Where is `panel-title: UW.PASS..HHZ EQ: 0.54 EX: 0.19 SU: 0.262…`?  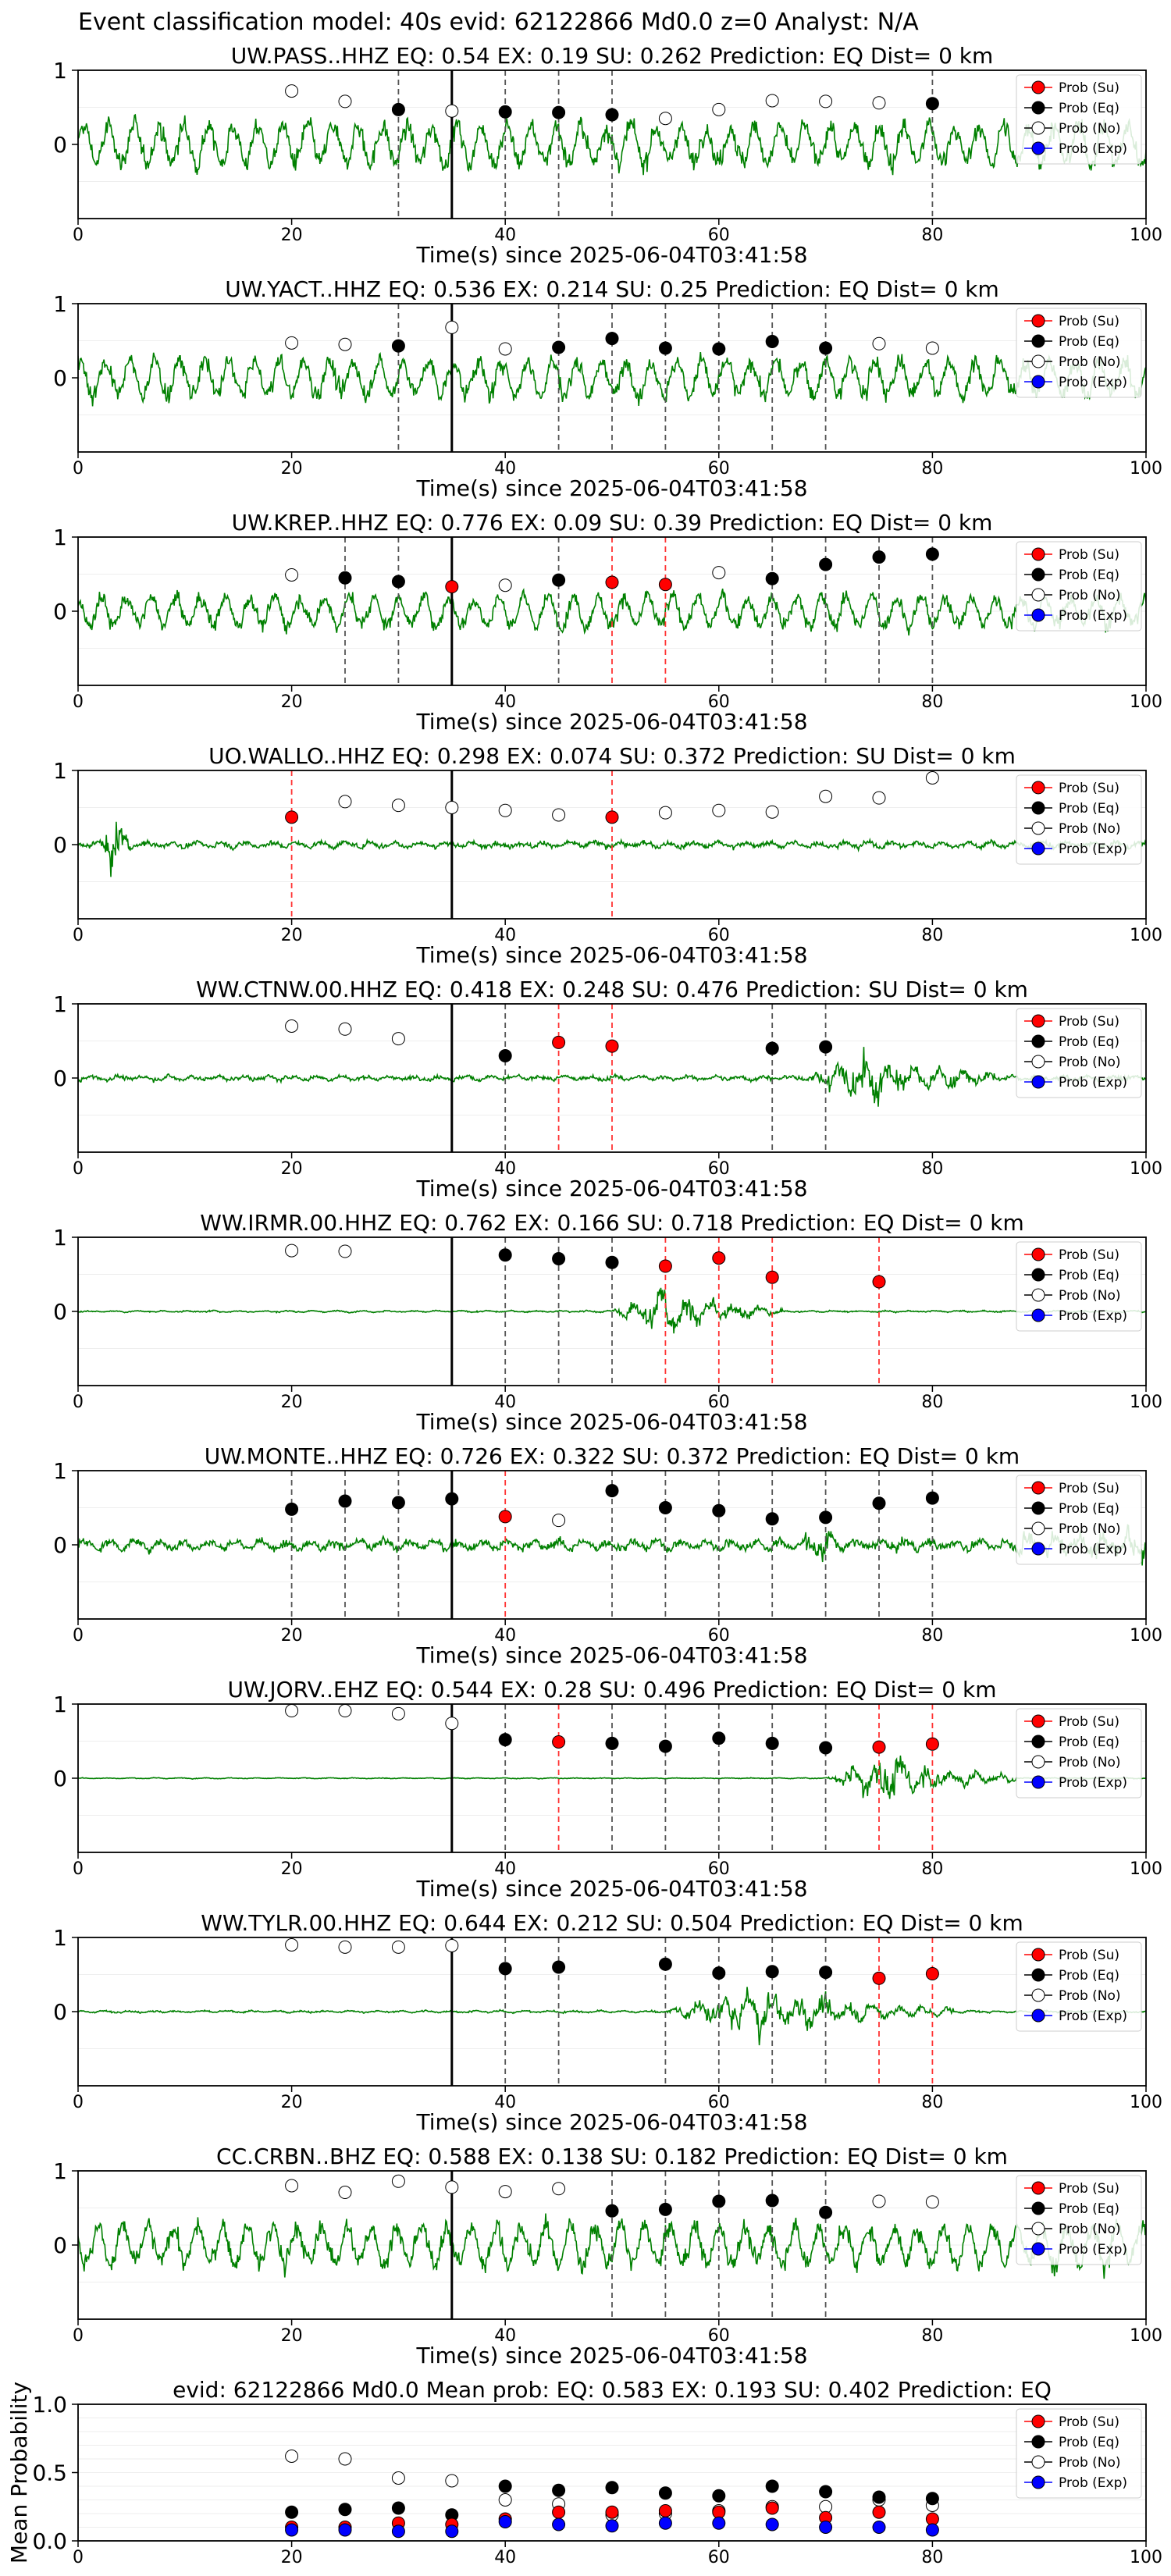
panel-title: UW.PASS..HHZ EQ: 0.54 EX: 0.19 SU: 0.262… is located at coordinates (612, 56).